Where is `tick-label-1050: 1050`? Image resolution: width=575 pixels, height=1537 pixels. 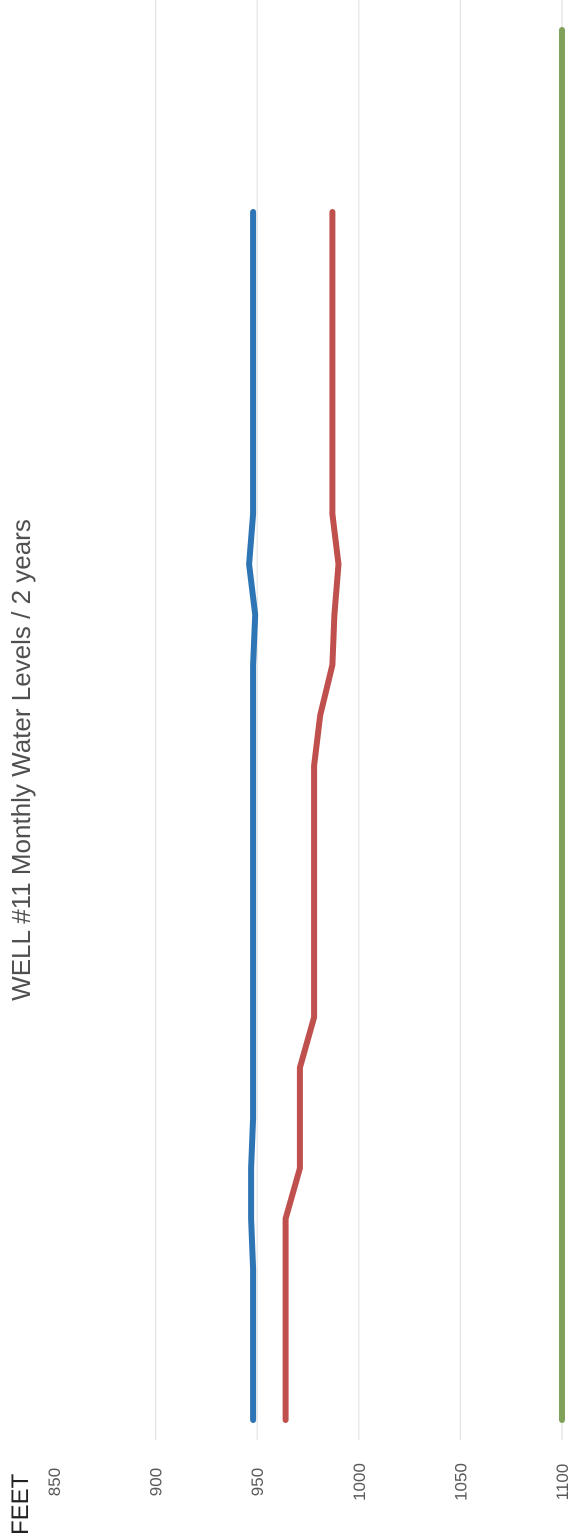
tick-label-1050: 1050 is located at coordinates (460, 1482).